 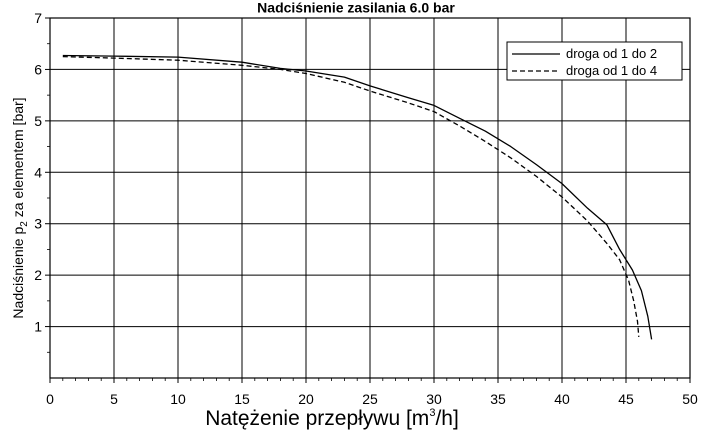 I want to click on y-tick-label: 4, so click(x=38, y=172).